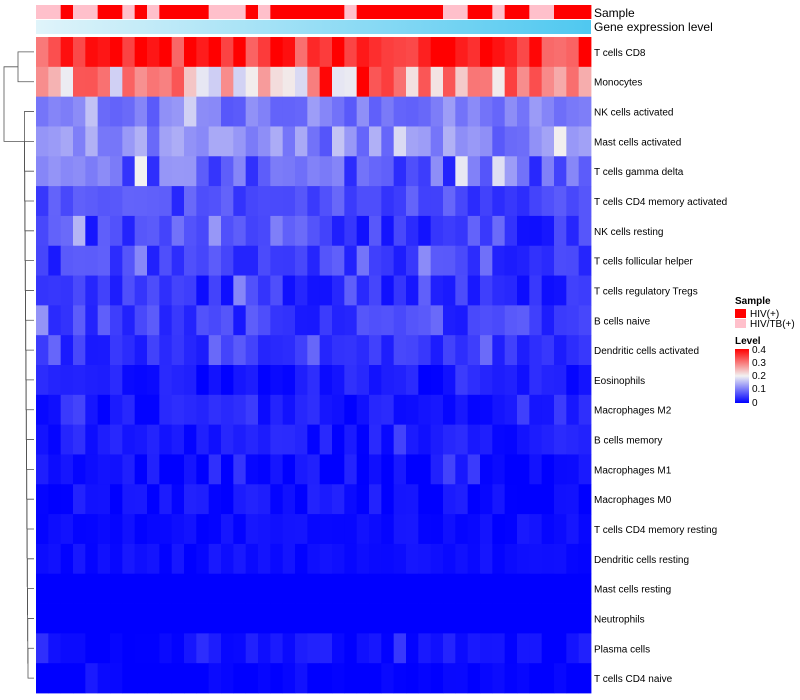 Image resolution: width=800 pixels, height=700 pixels. Describe the element at coordinates (660, 202) in the screenshot. I see `row-label: T cells CD4 memory activated` at that location.